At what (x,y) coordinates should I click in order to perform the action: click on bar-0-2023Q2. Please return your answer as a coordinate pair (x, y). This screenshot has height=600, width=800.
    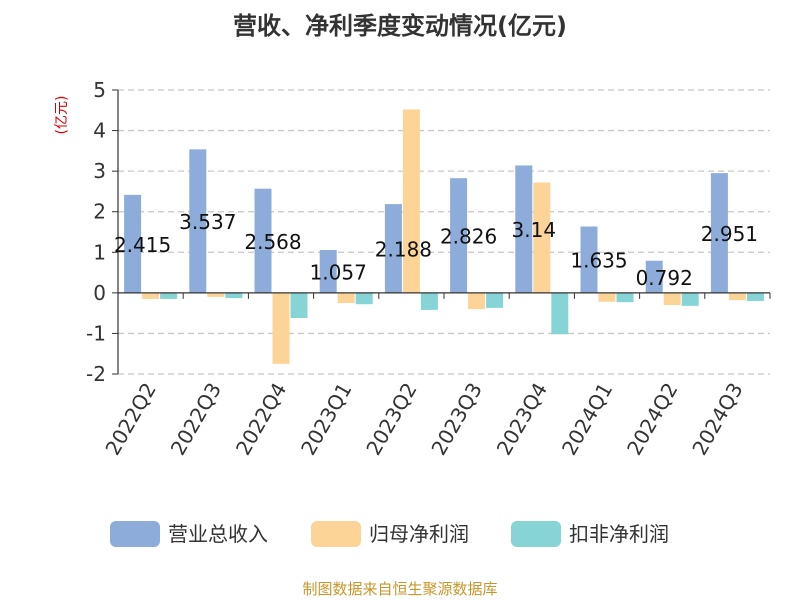
    Looking at the image, I should click on (393, 248).